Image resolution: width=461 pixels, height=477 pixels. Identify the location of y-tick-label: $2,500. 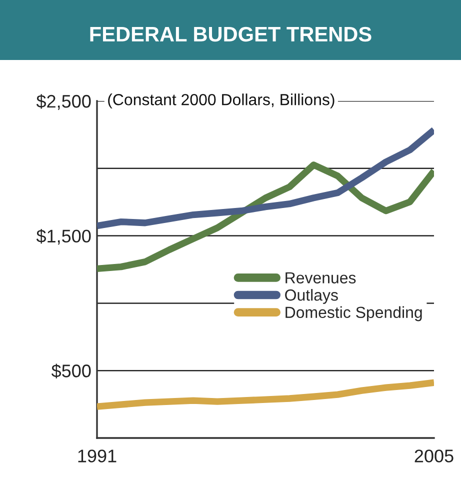
(63, 102).